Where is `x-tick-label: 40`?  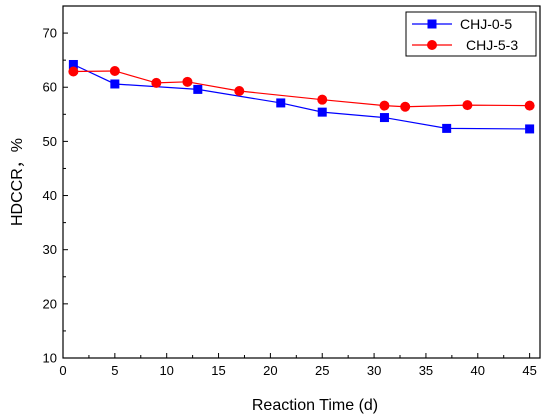 x-tick-label: 40 is located at coordinates (478, 370).